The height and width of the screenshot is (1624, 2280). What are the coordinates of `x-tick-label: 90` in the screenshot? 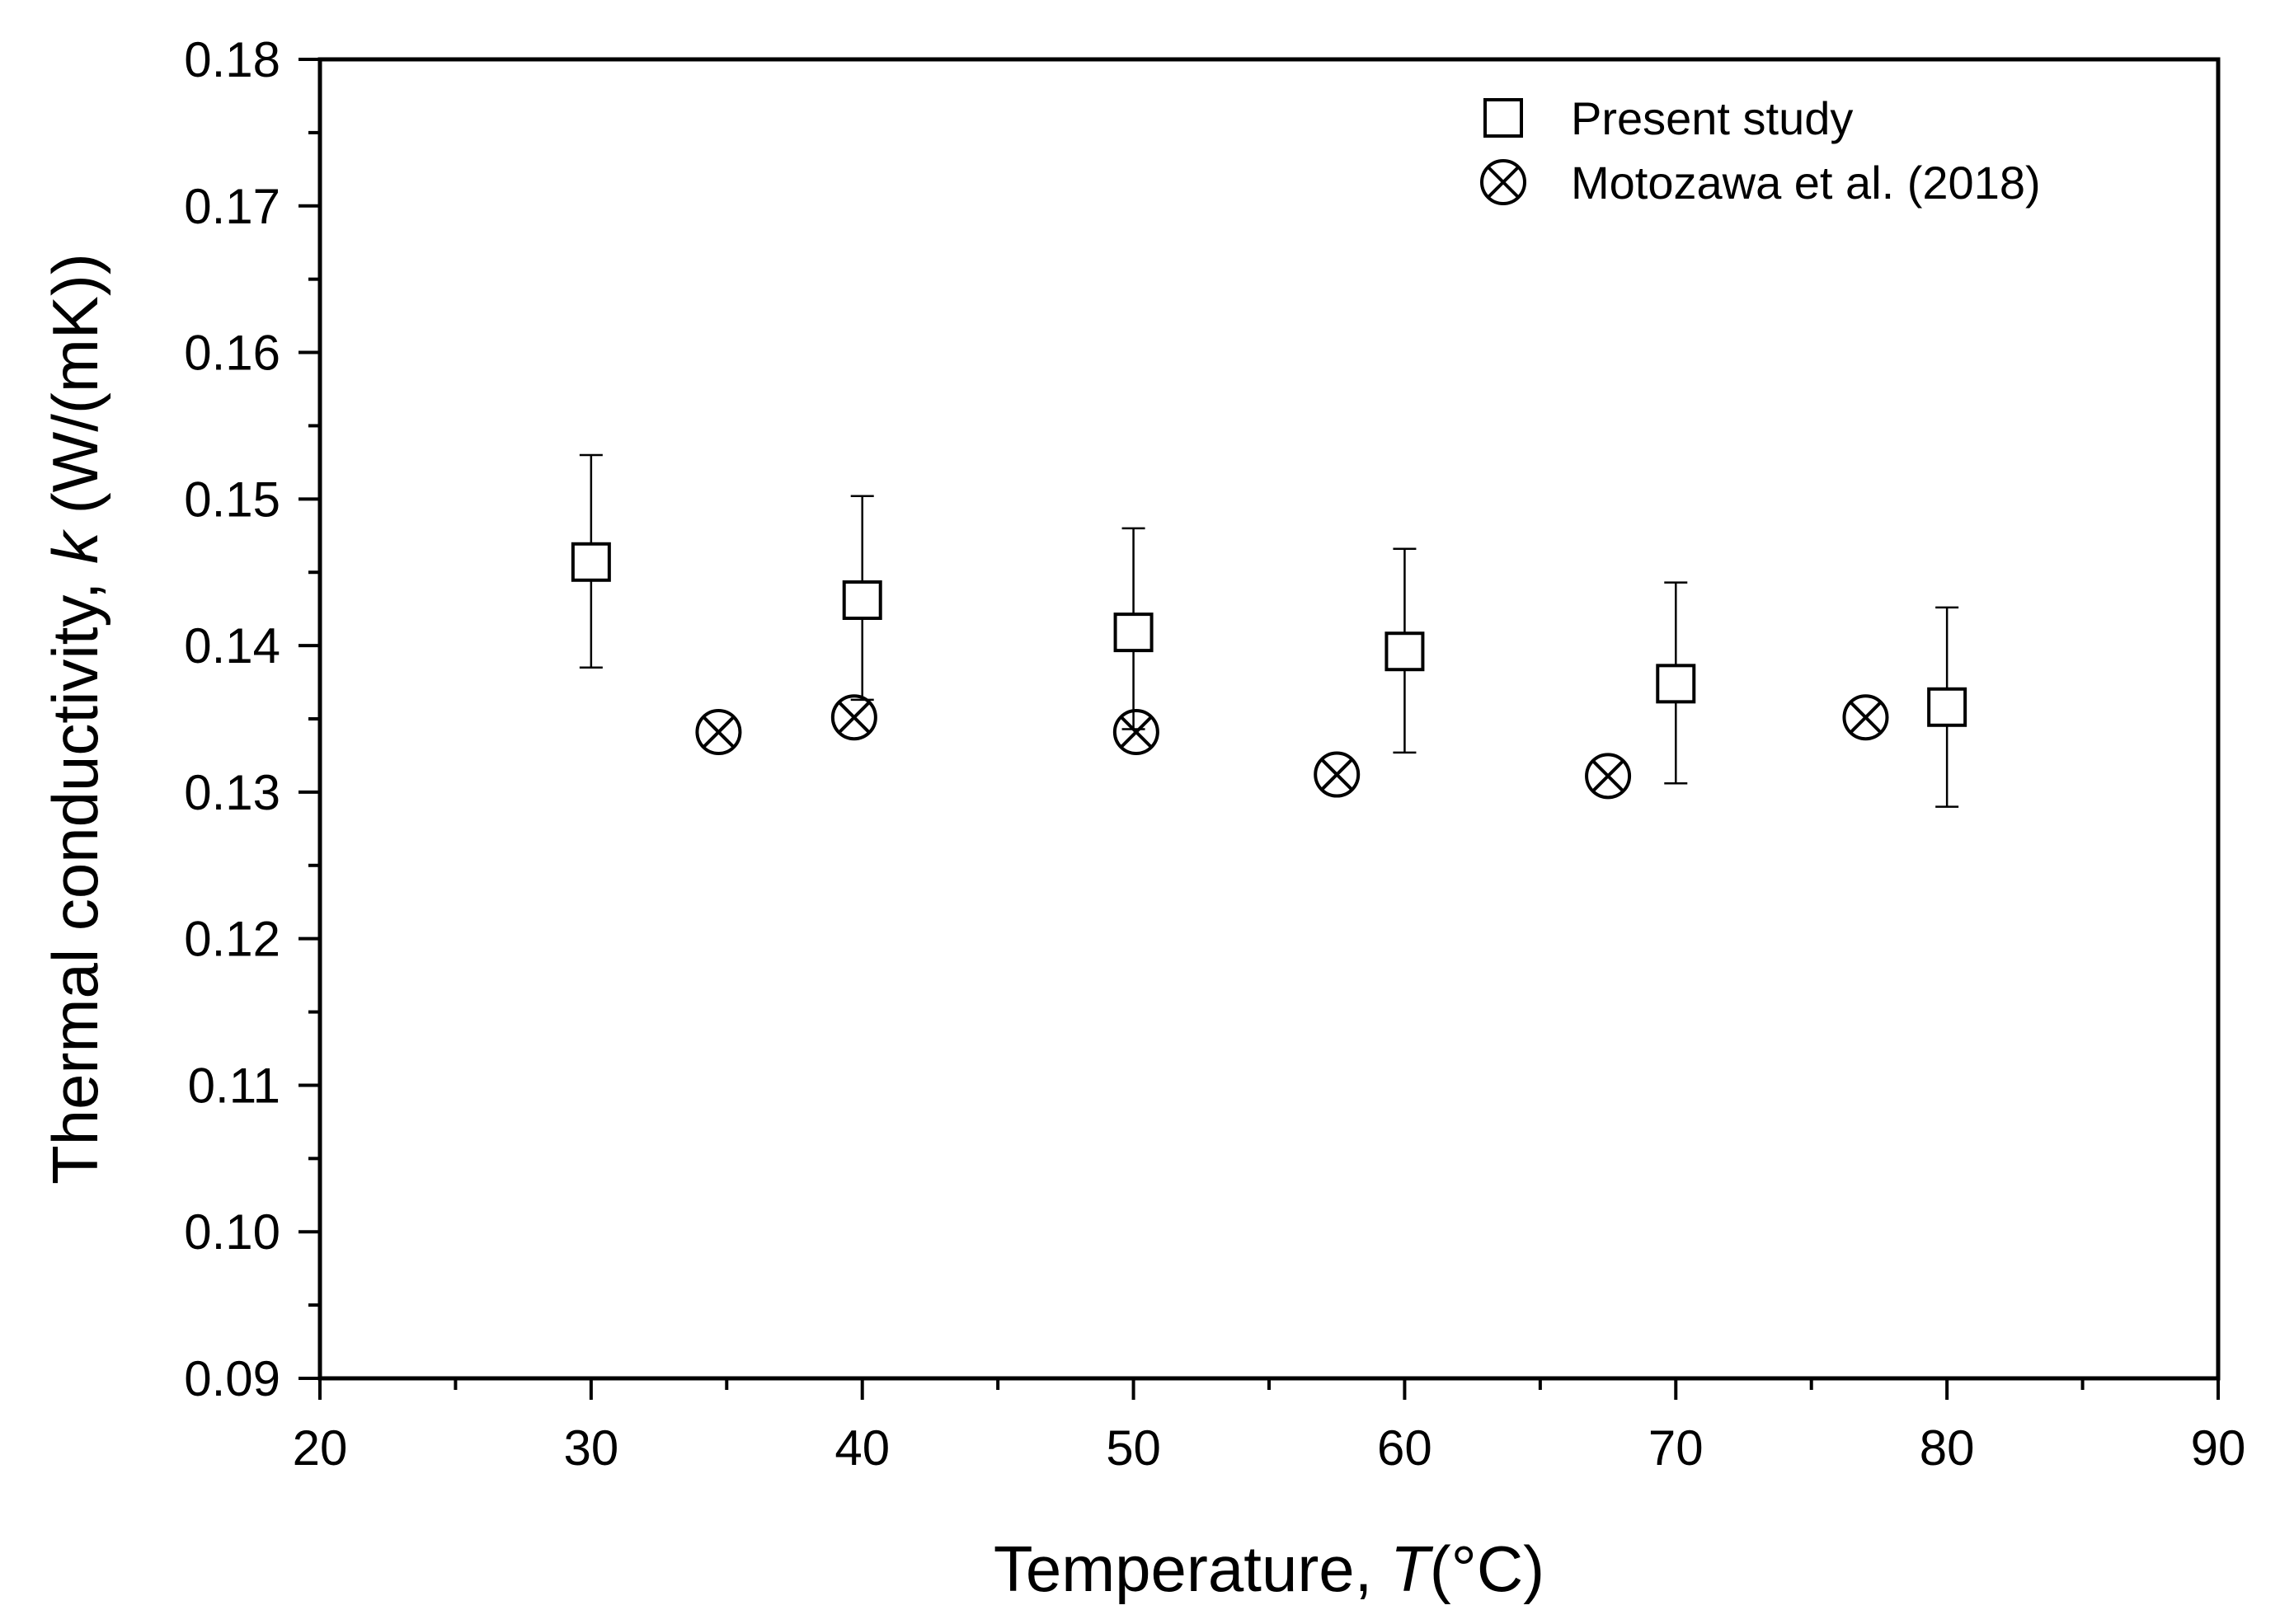 It's located at (2218, 1448).